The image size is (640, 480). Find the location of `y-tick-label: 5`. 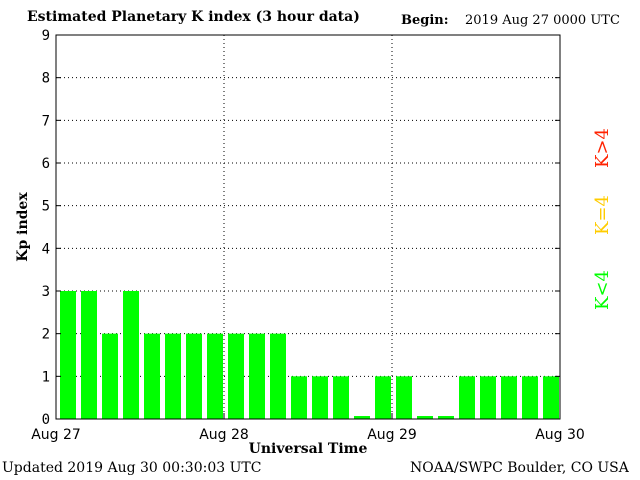

y-tick-label: 5 is located at coordinates (46, 207).